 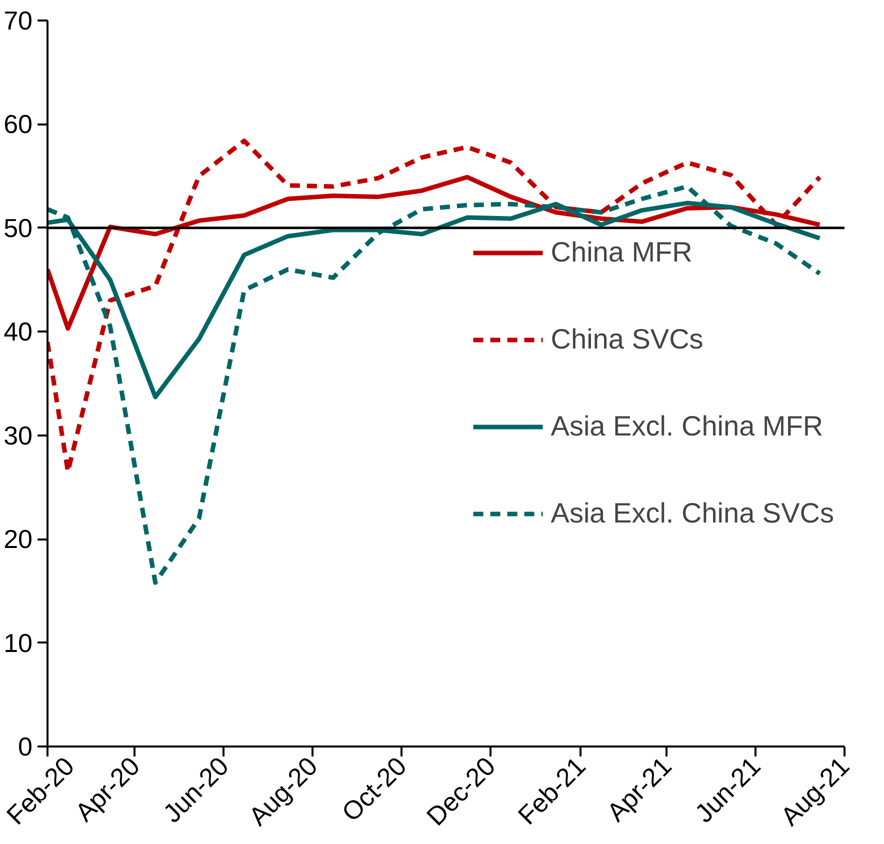 What do you see at coordinates (18, 21) in the screenshot?
I see `y-tick-label: 70` at bounding box center [18, 21].